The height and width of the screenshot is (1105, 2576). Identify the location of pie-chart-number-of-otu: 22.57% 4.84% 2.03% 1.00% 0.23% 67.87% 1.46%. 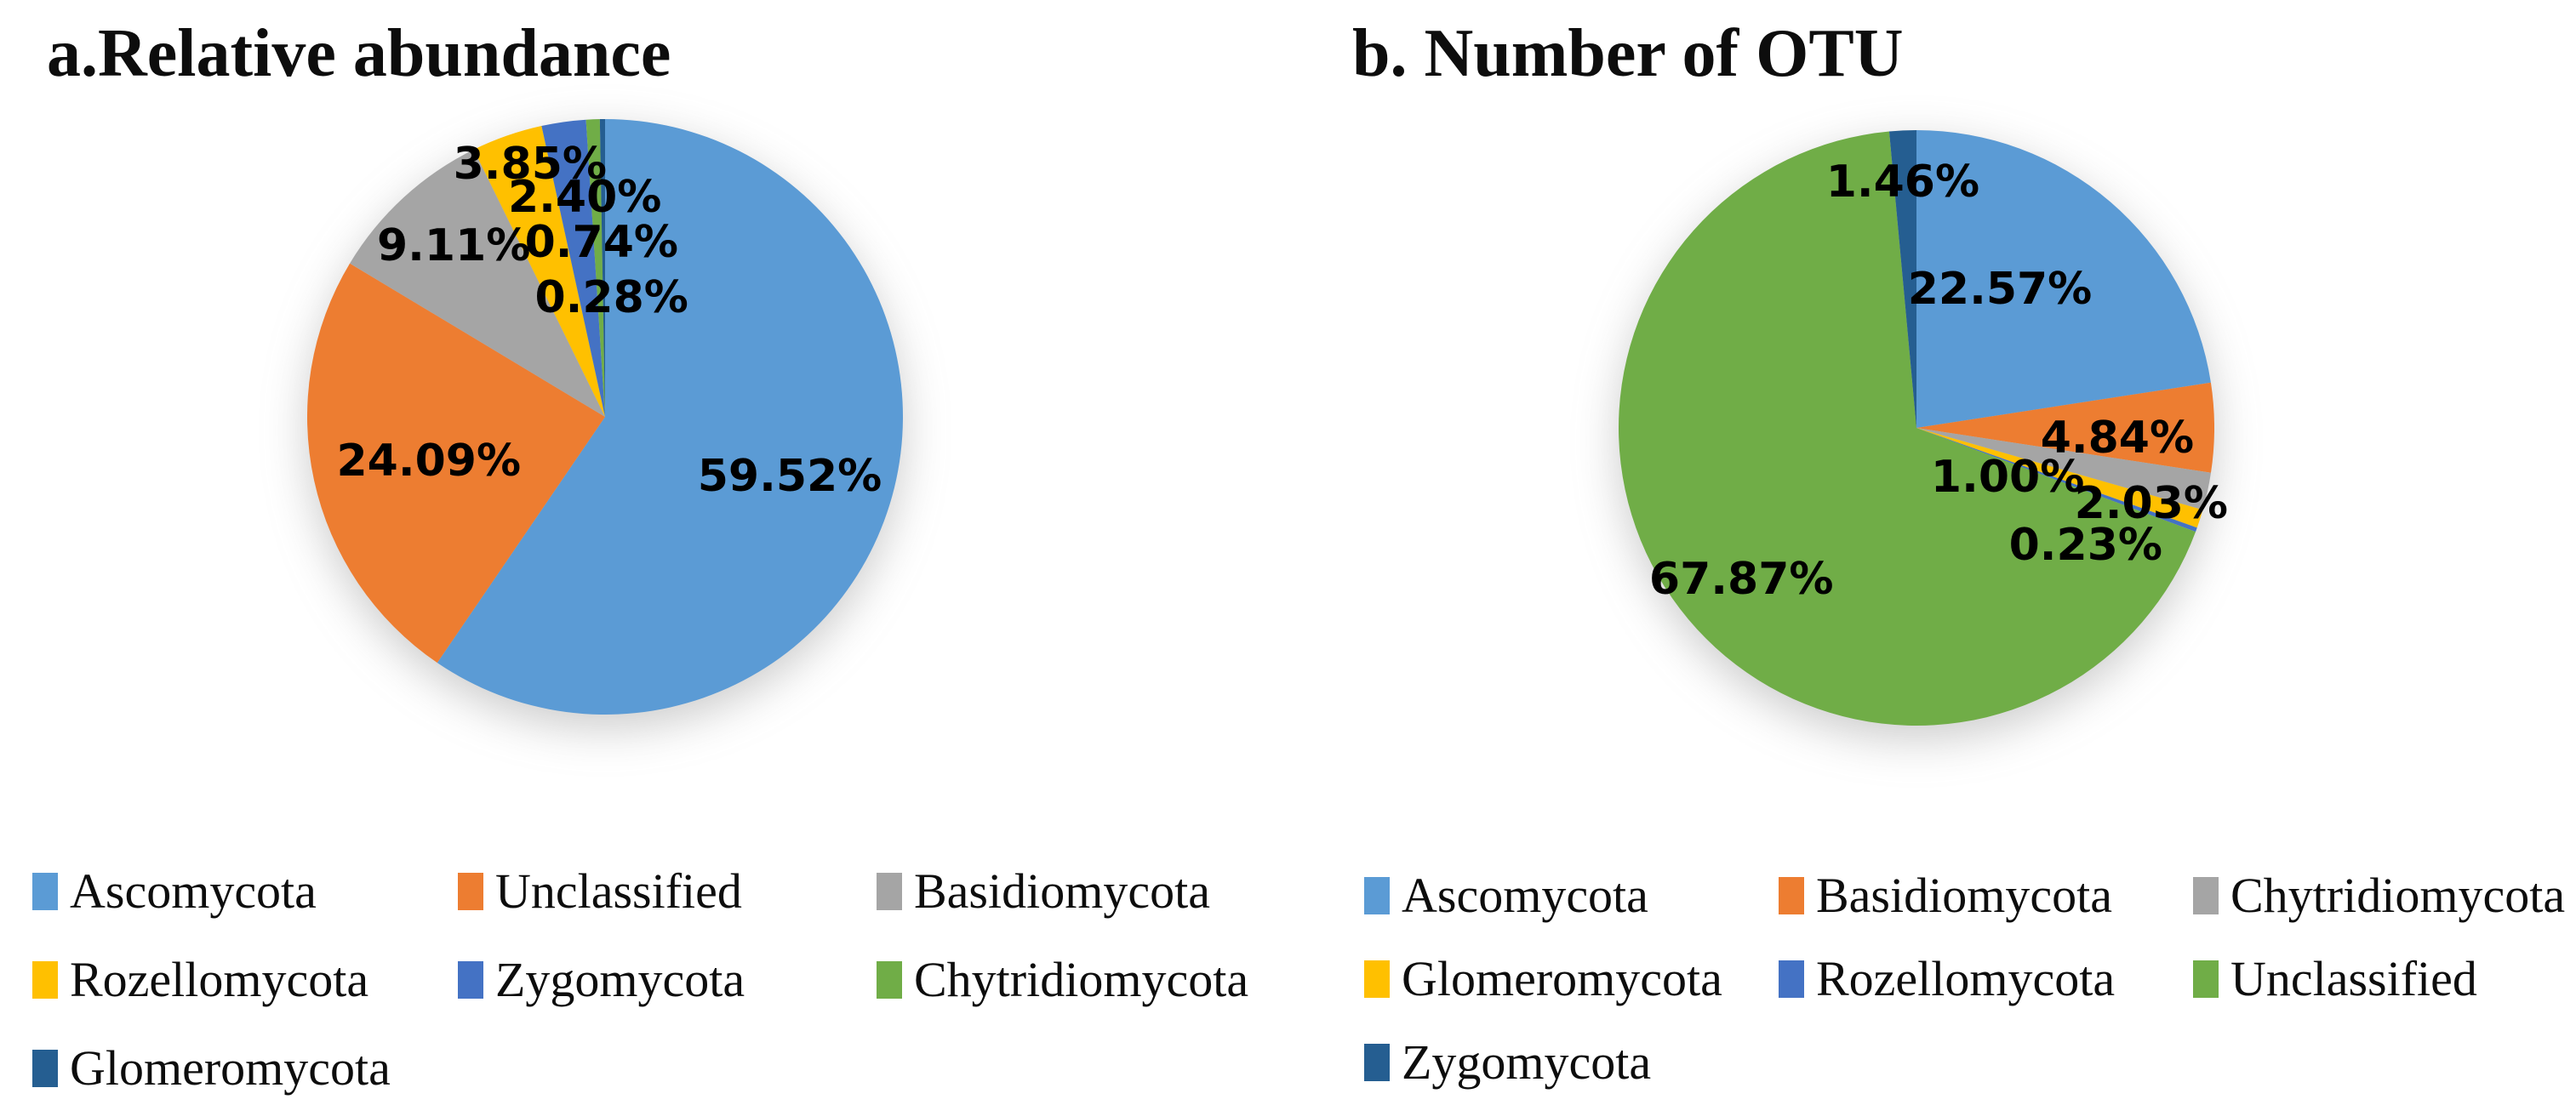
(1923, 428).